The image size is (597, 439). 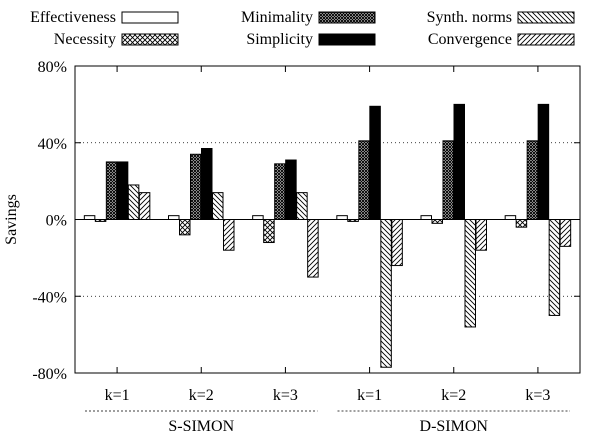 I want to click on y-tick-label: -80%, so click(x=49, y=374).